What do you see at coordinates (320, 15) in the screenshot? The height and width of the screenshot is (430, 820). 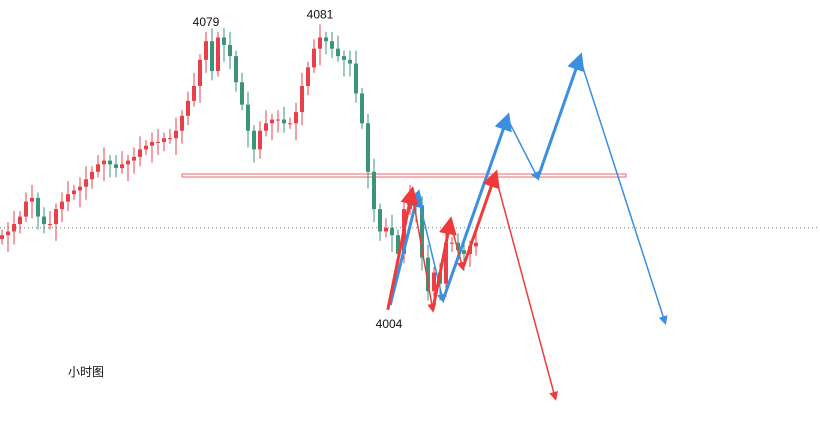 I see `price-label: 4081` at bounding box center [320, 15].